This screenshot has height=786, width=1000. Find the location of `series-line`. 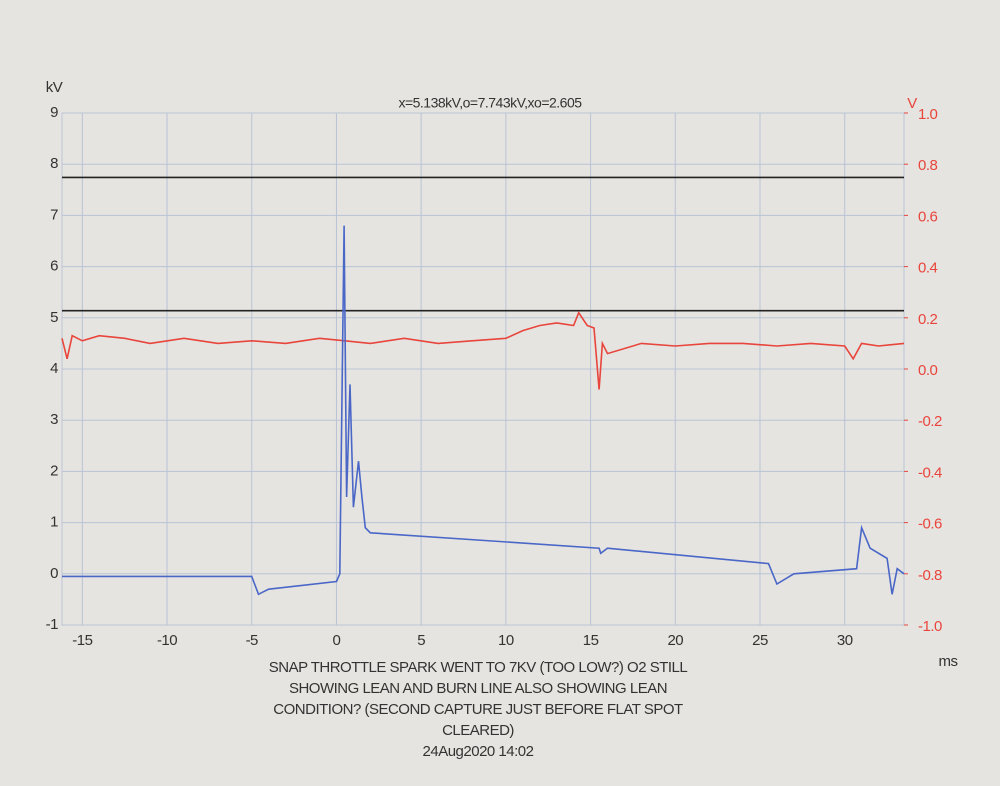

series-line is located at coordinates (483, 350).